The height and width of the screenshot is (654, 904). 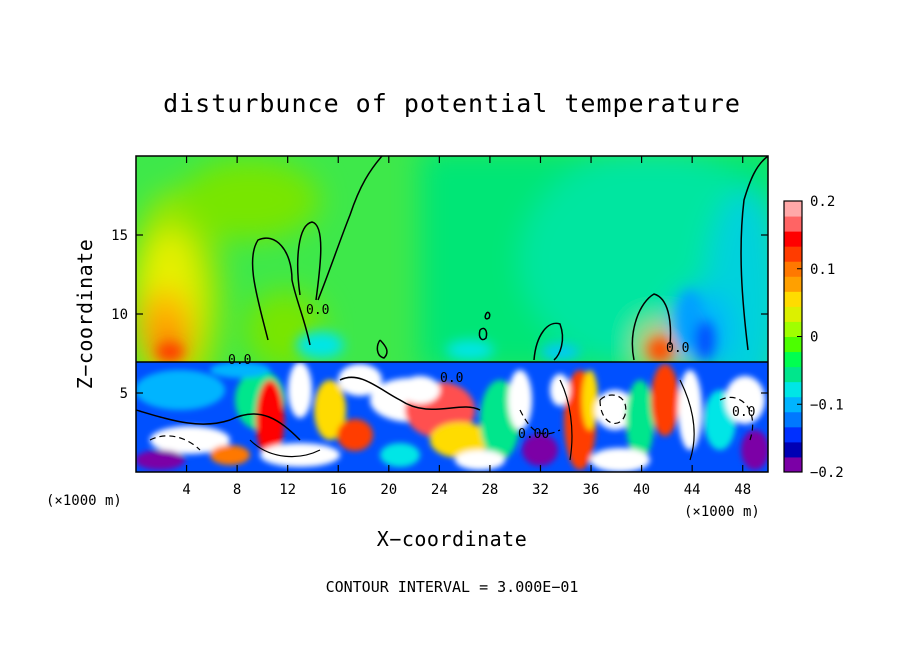 I want to click on contour-label: 0.00, so click(x=533, y=434).